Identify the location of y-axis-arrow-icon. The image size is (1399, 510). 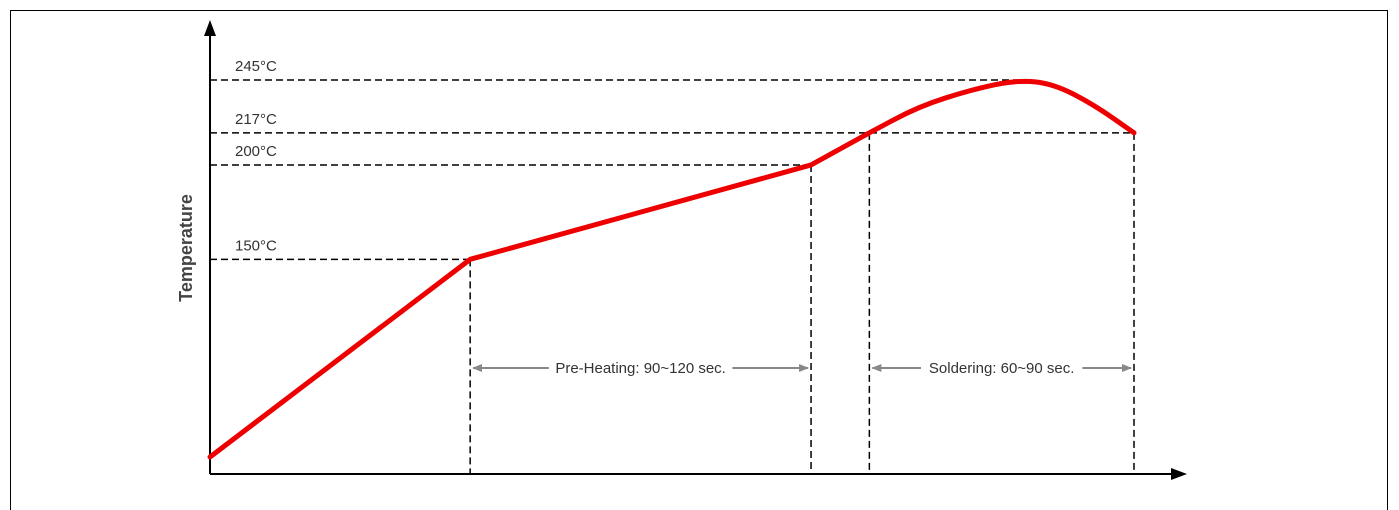
(210, 28).